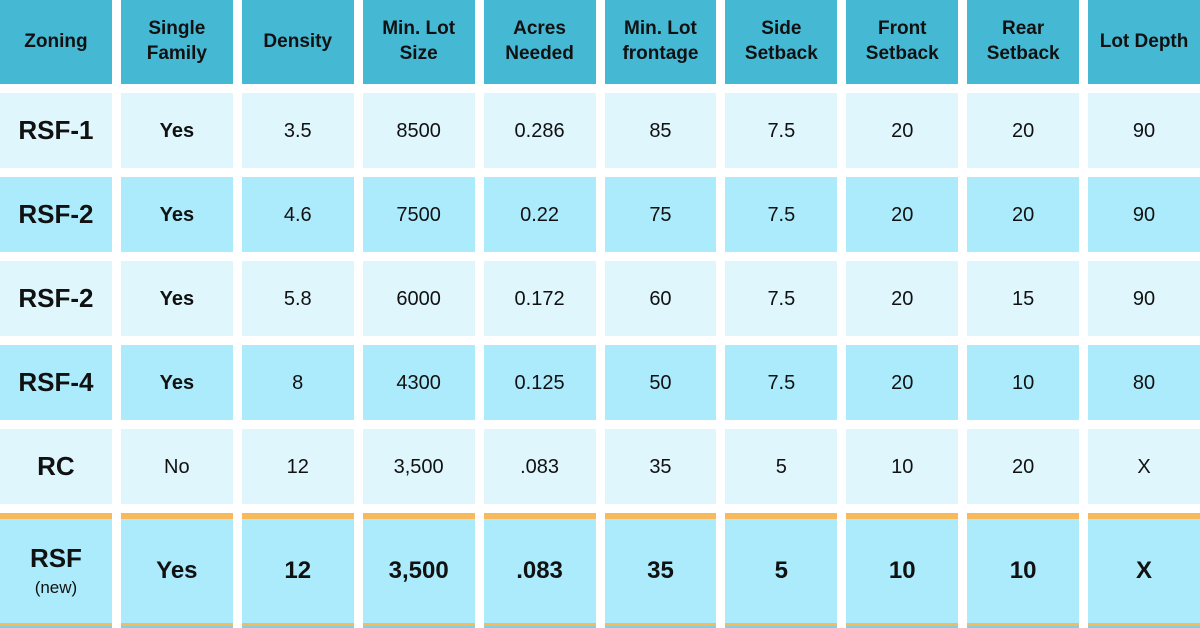 This screenshot has height=628, width=1200. I want to click on value-cell: 75, so click(660, 214).